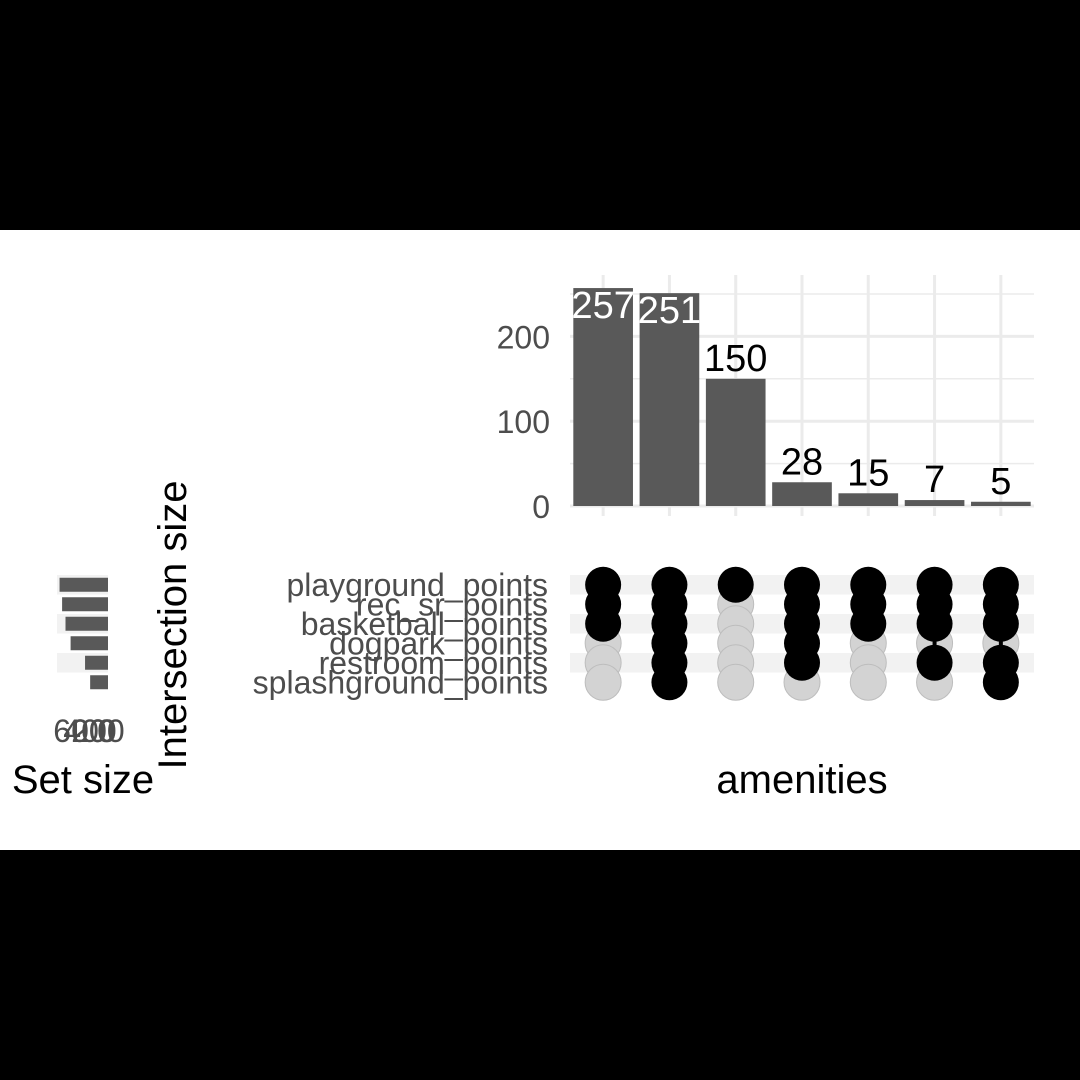 The image size is (1080, 1080). What do you see at coordinates (802, 462) in the screenshot?
I see `bar-value-label: 28` at bounding box center [802, 462].